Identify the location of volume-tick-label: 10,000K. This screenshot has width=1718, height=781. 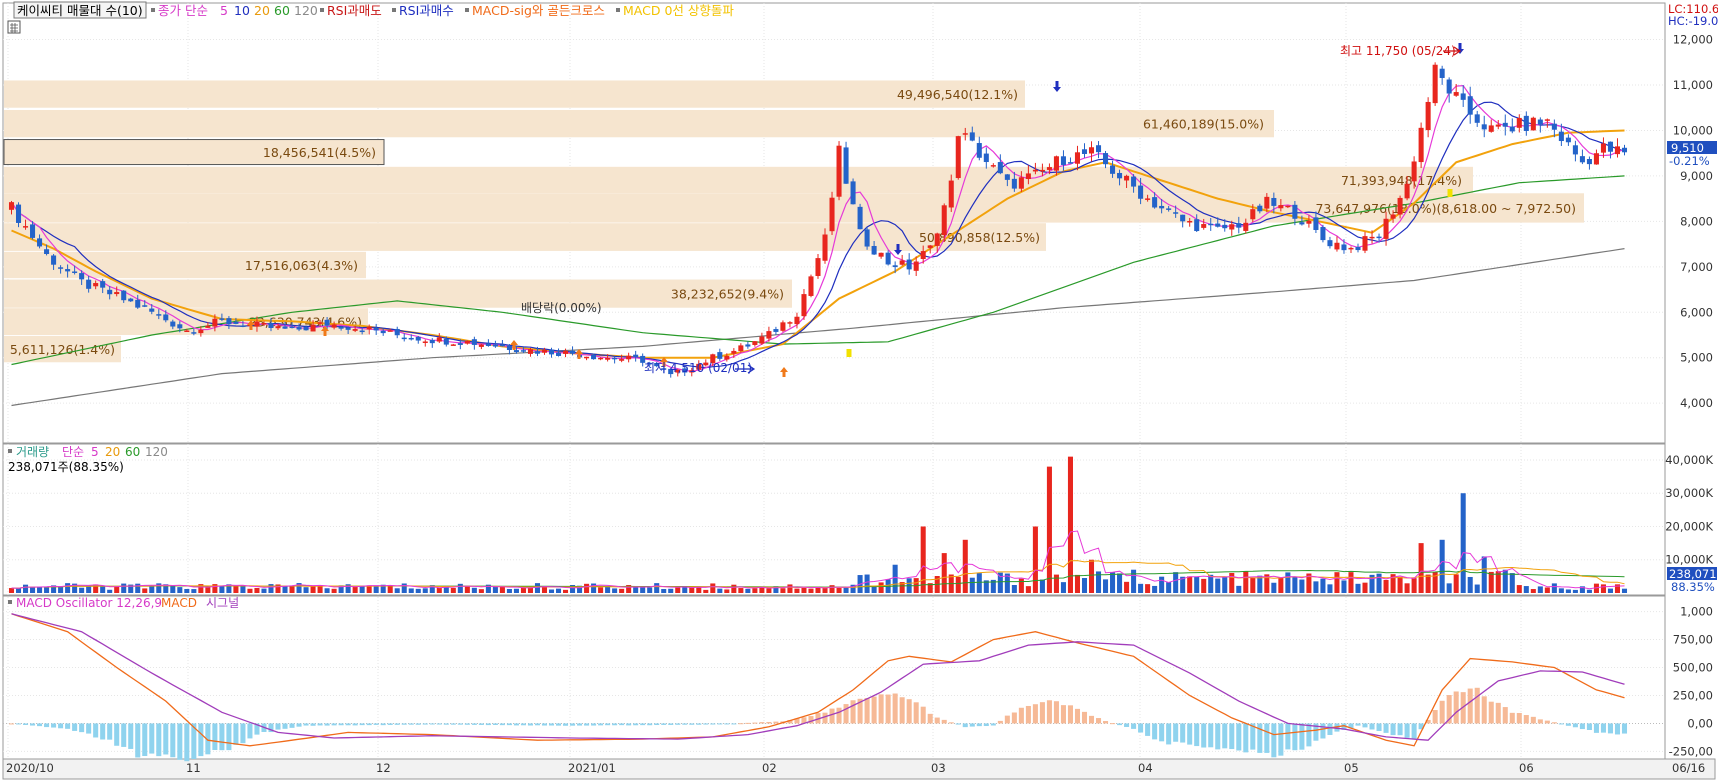
(1689, 560).